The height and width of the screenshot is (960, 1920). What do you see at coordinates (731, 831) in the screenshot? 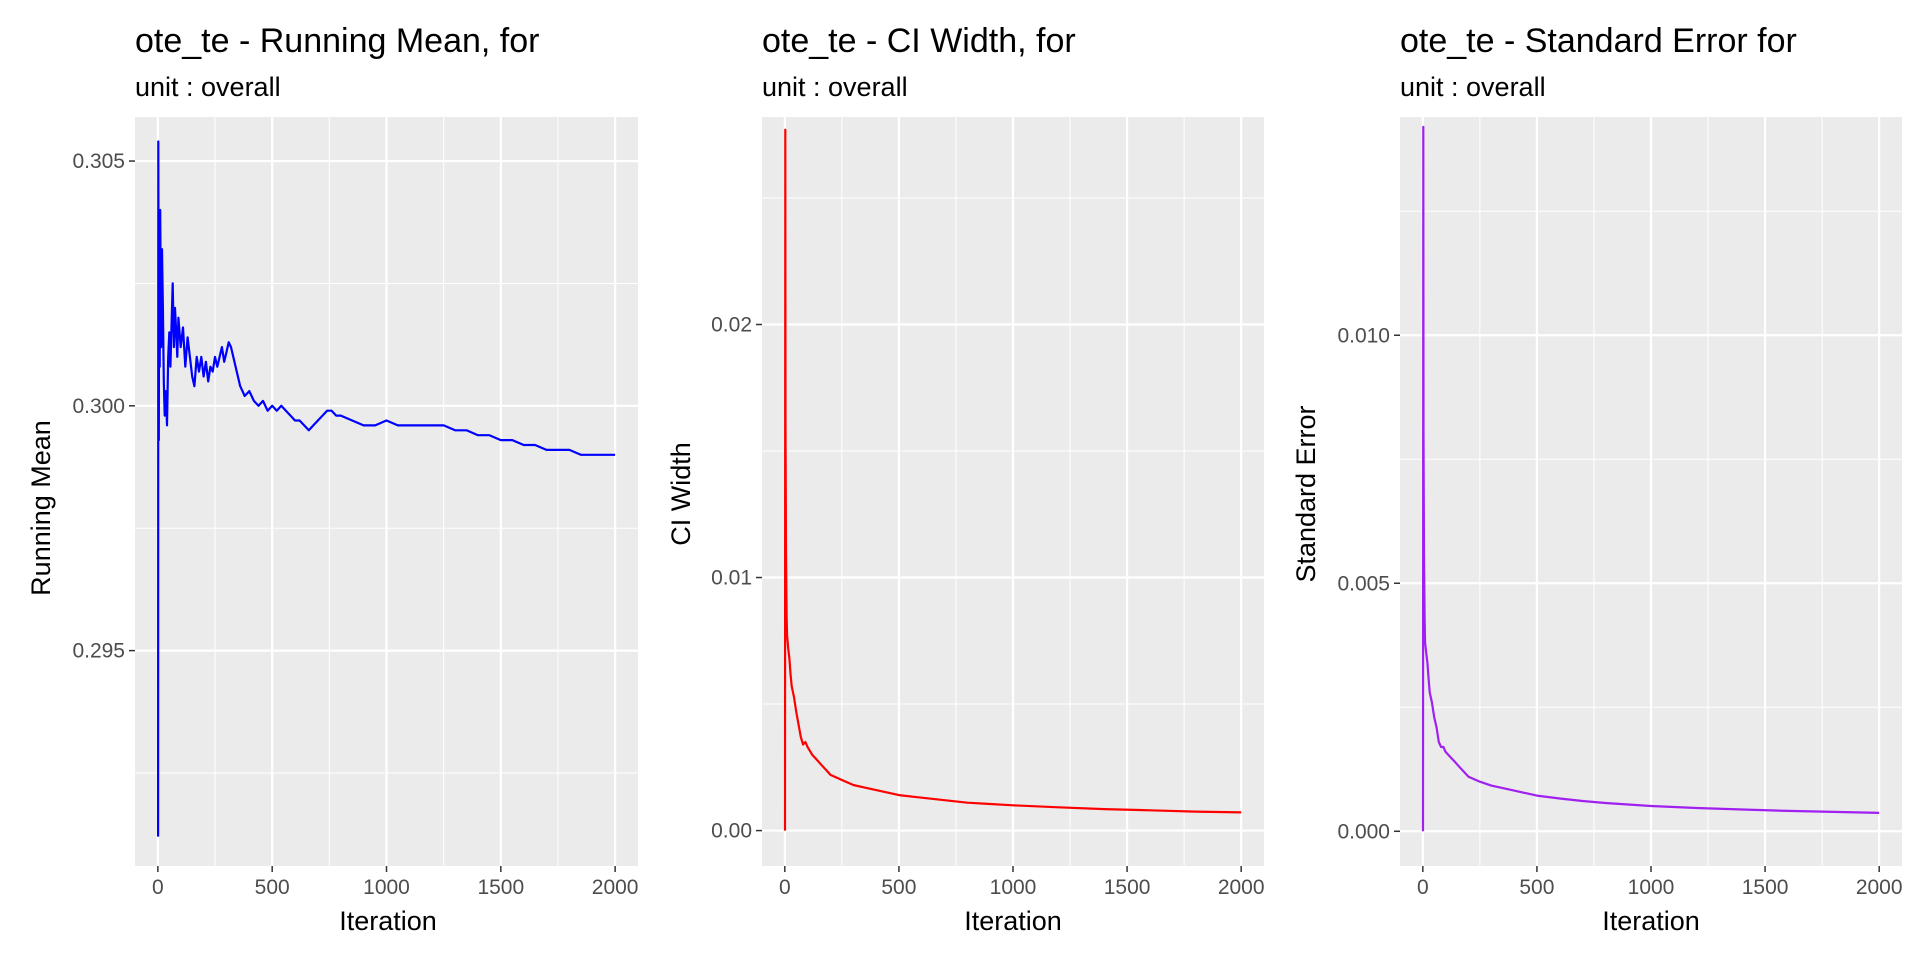
I see `y-tick-label: 0.00` at bounding box center [731, 831].